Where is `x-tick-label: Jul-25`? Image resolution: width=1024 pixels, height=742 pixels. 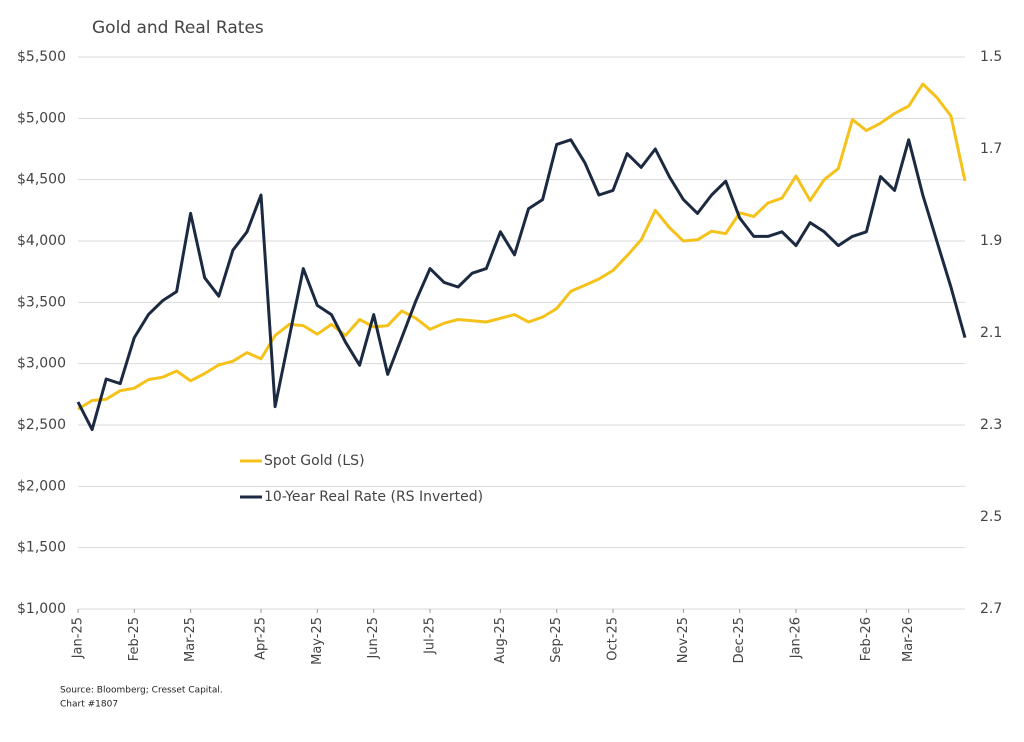 x-tick-label: Jul-25 is located at coordinates (429, 636).